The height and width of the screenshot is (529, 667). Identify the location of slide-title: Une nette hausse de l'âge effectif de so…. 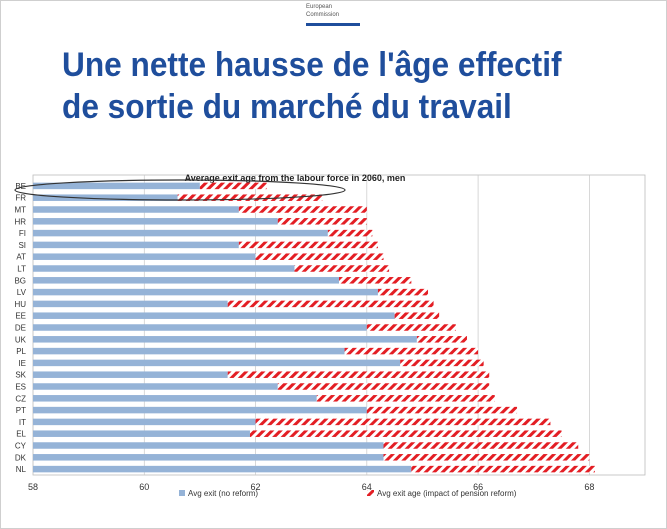
(331, 86).